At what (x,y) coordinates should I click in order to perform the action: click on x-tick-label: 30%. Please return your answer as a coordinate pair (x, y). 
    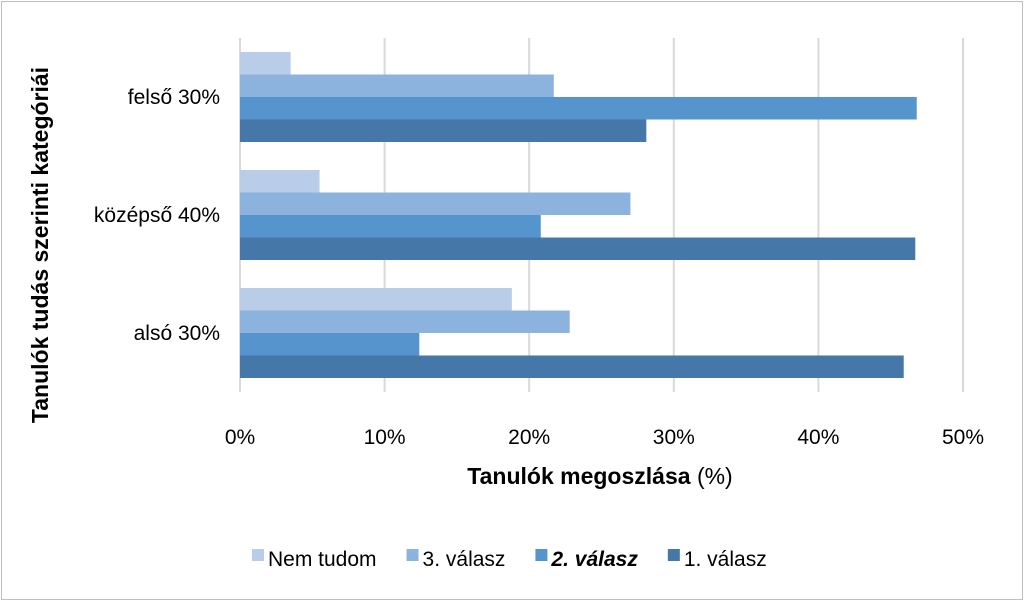
    Looking at the image, I should click on (674, 437).